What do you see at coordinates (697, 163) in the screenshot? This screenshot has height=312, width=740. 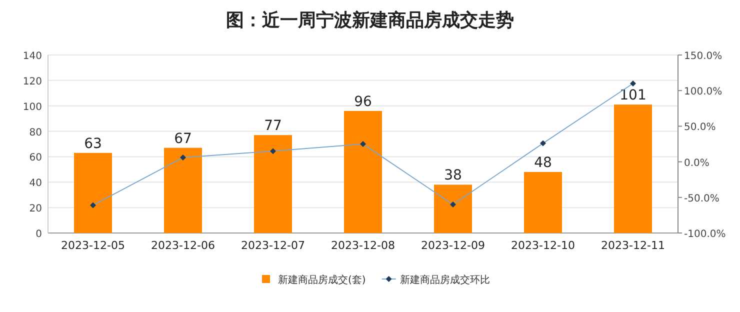 I see `y2-tick-label: 0.0%` at bounding box center [697, 163].